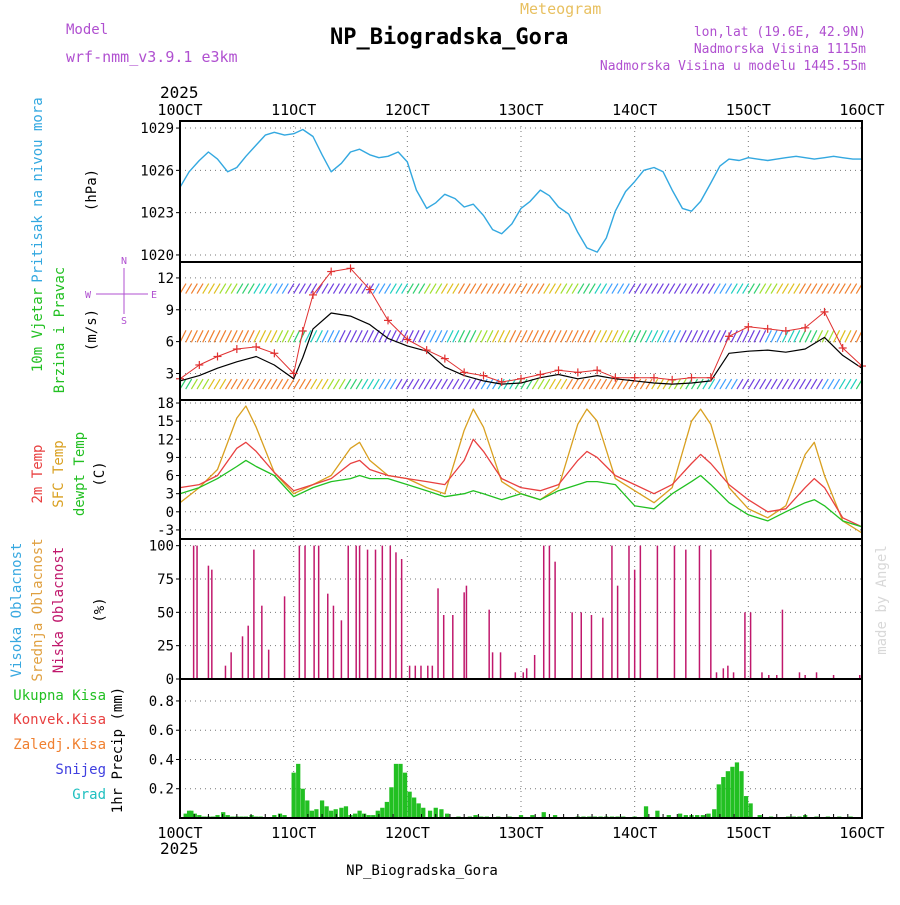 The image size is (900, 905). What do you see at coordinates (165, 531) in the screenshot?
I see `temp-y-tick-label: -3` at bounding box center [165, 531].